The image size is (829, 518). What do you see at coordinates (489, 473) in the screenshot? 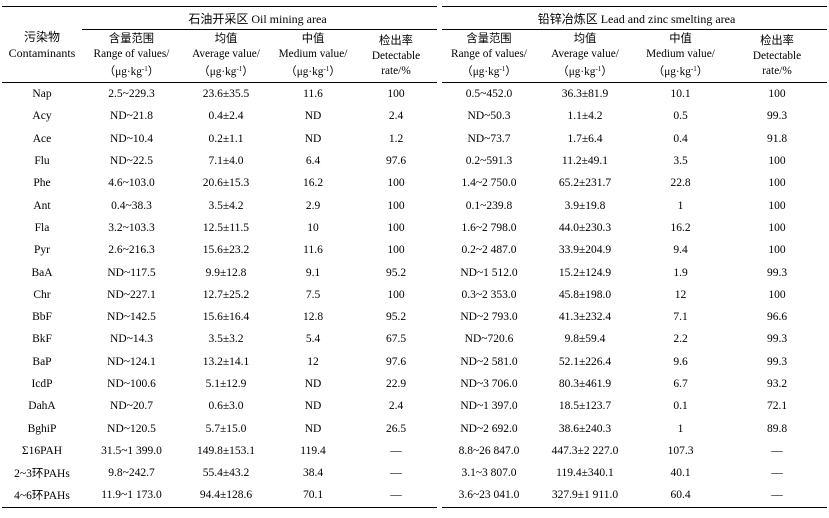
I see `lead-range-cell: 3.1~3 807.0` at bounding box center [489, 473].